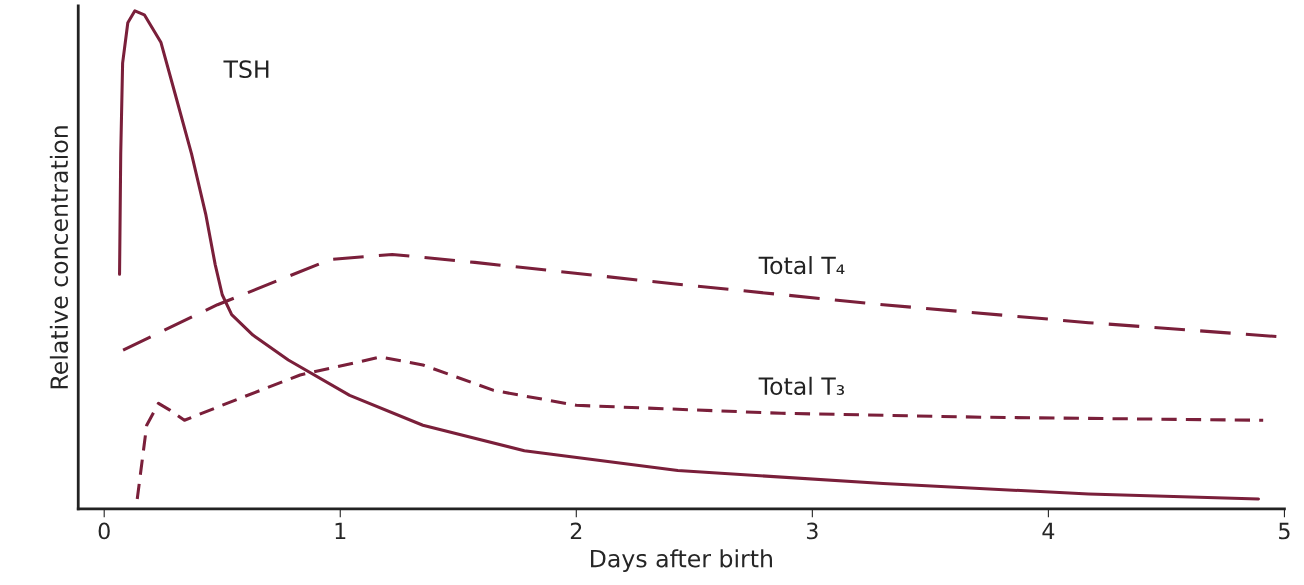  Describe the element at coordinates (1284, 531) in the screenshot. I see `x-tick-label: 5` at that location.